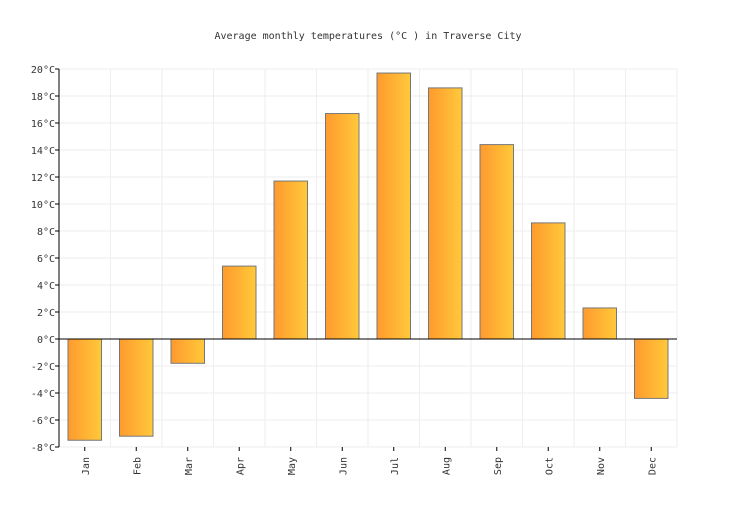  I want to click on y-tick-label: 0°C, so click(46, 340).